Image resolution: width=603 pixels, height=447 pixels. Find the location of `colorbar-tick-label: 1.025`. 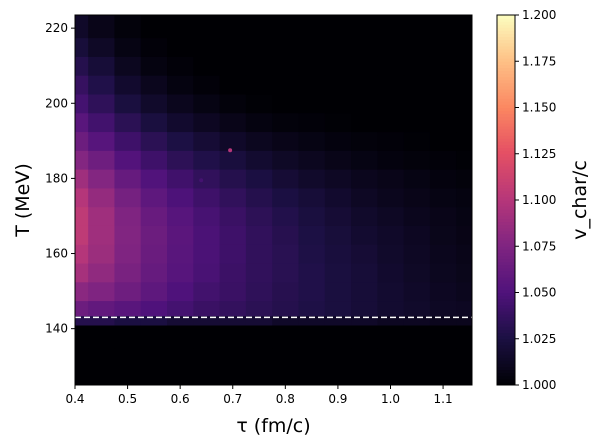

colorbar-tick-label: 1.025 is located at coordinates (539, 339).